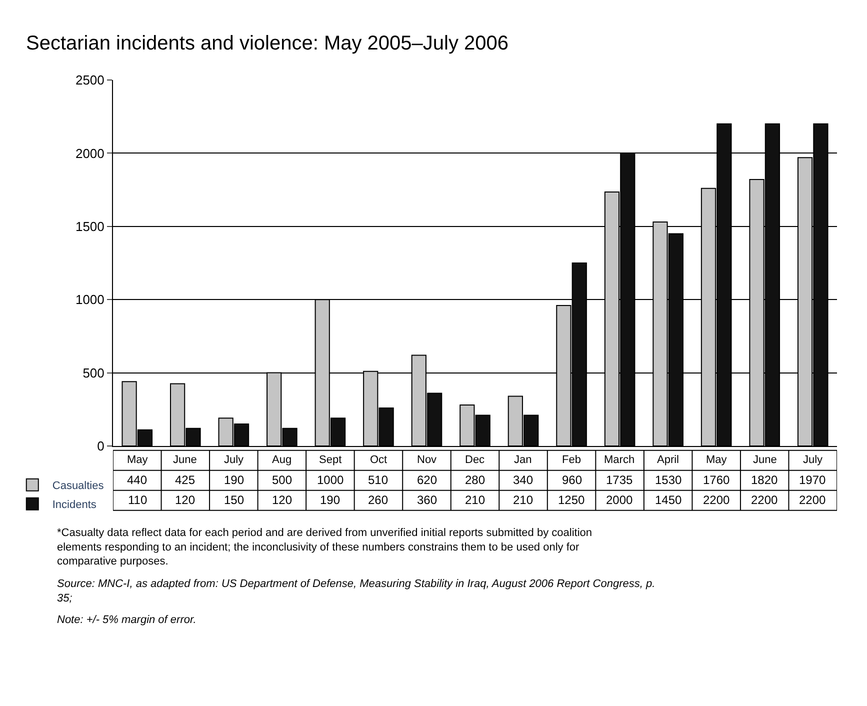 Image resolution: width=867 pixels, height=706 pixels. Describe the element at coordinates (137, 480) in the screenshot. I see `data-label: 440` at that location.